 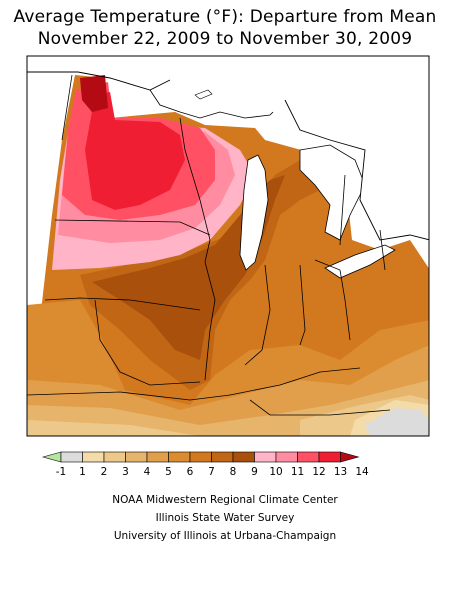 What do you see at coordinates (340, 472) in the screenshot?
I see `legend-tick-label: 13` at bounding box center [340, 472].